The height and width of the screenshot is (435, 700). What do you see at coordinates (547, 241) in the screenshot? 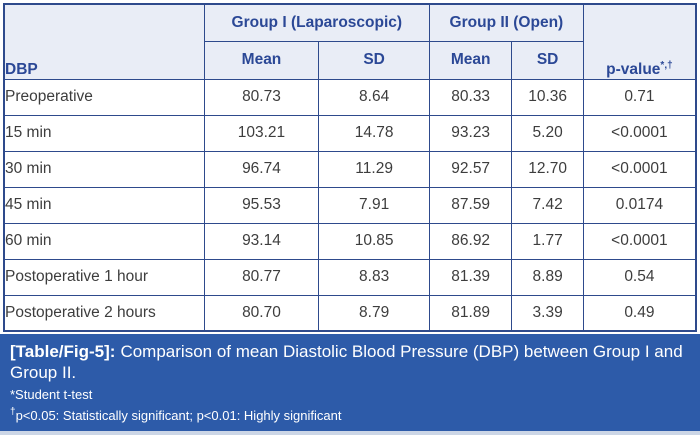
I see `g2-sd-cell: 1.77` at bounding box center [547, 241].